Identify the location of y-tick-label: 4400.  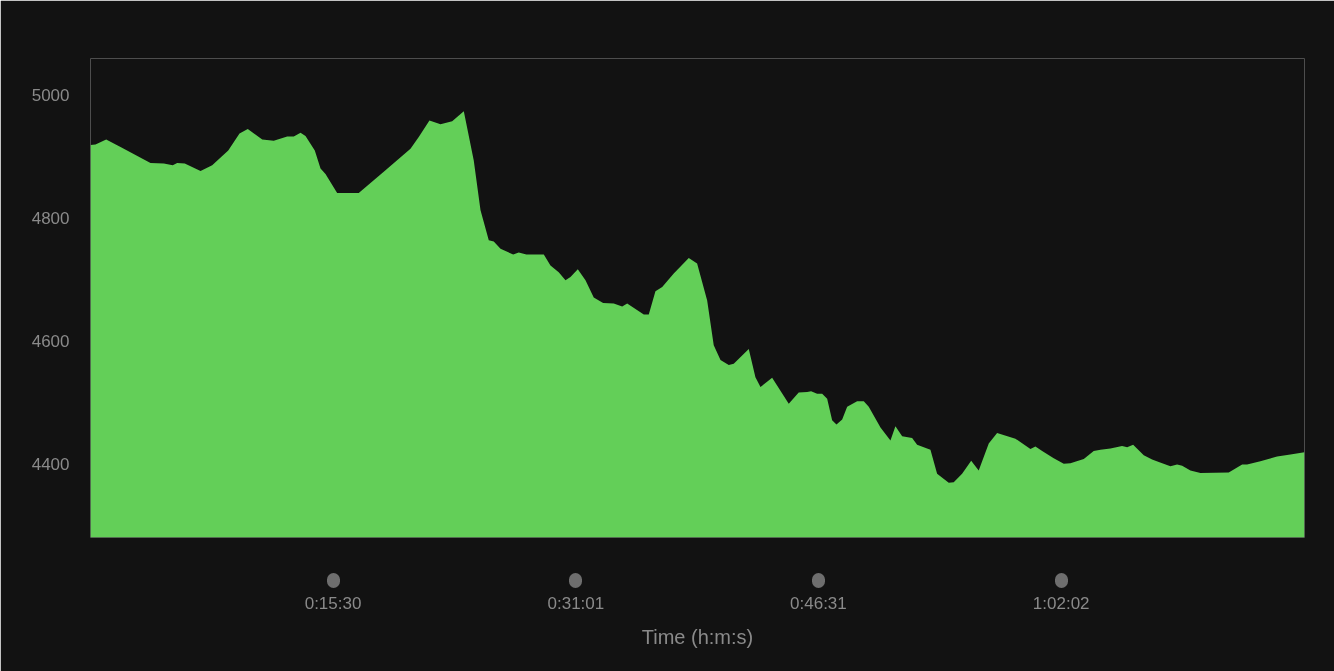
(50, 464).